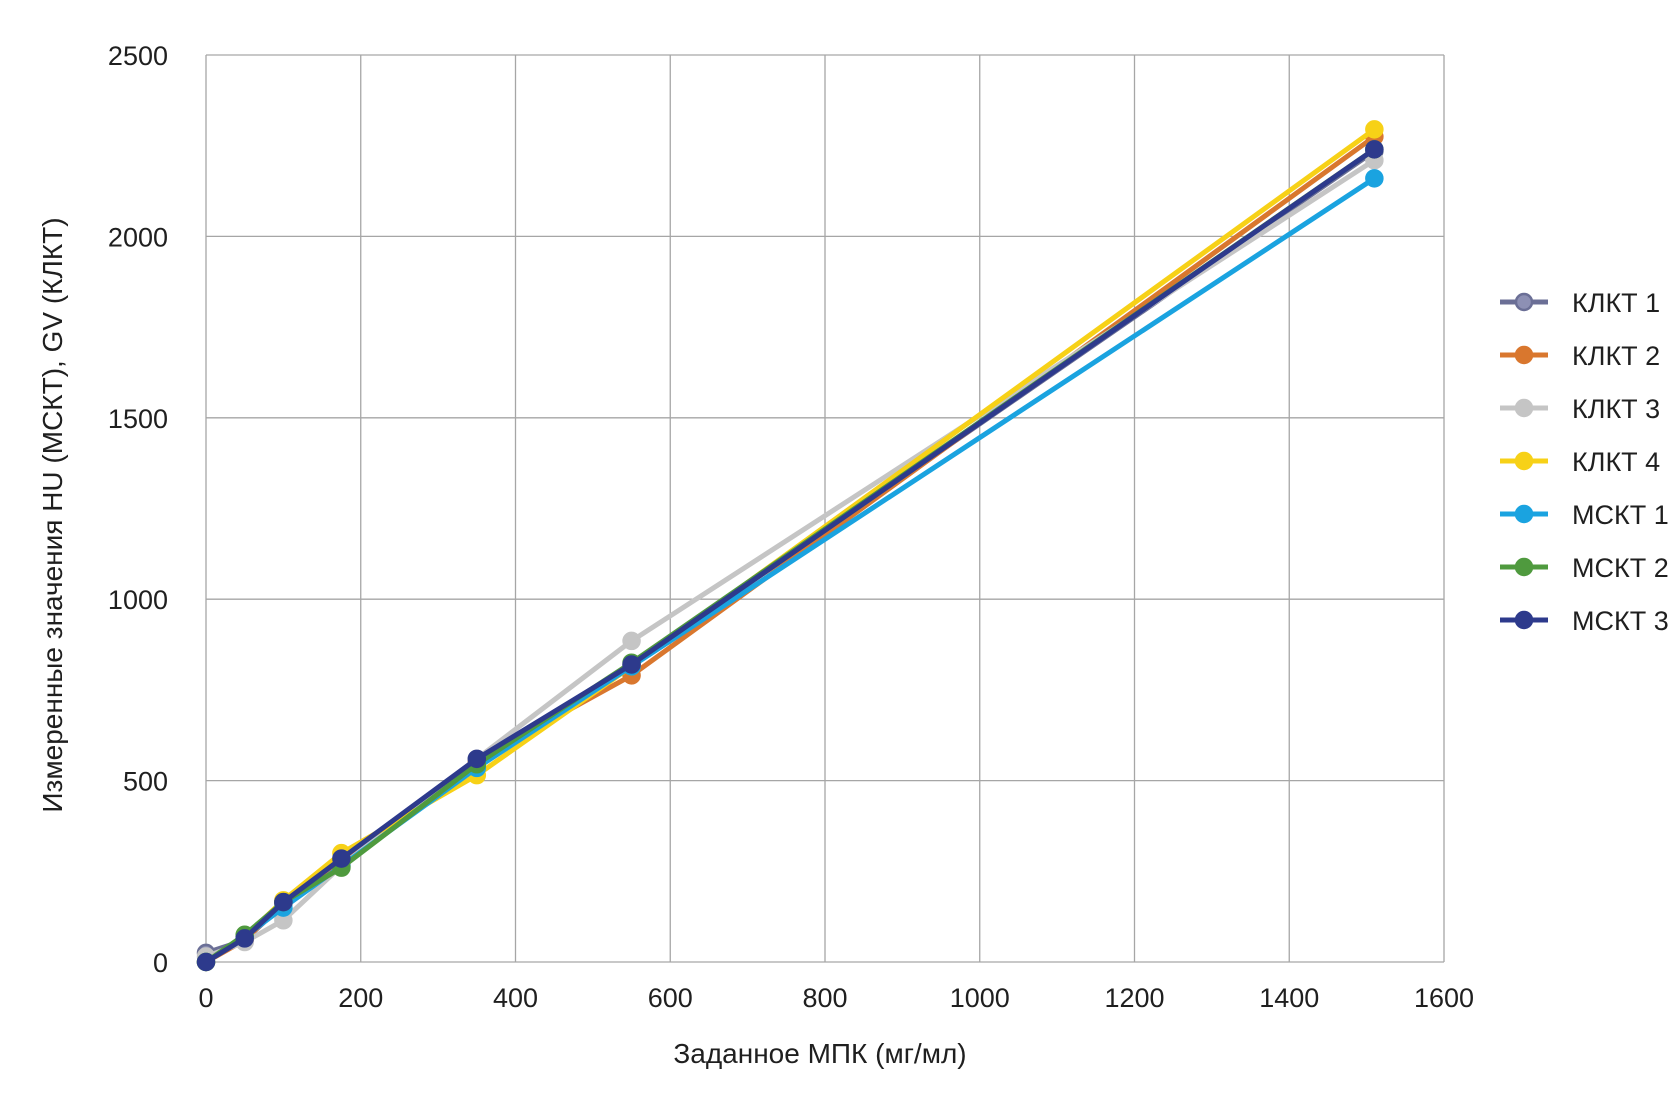 The height and width of the screenshot is (1095, 1680). I want to click on legend-label: КЛКТ 3, so click(1616, 409).